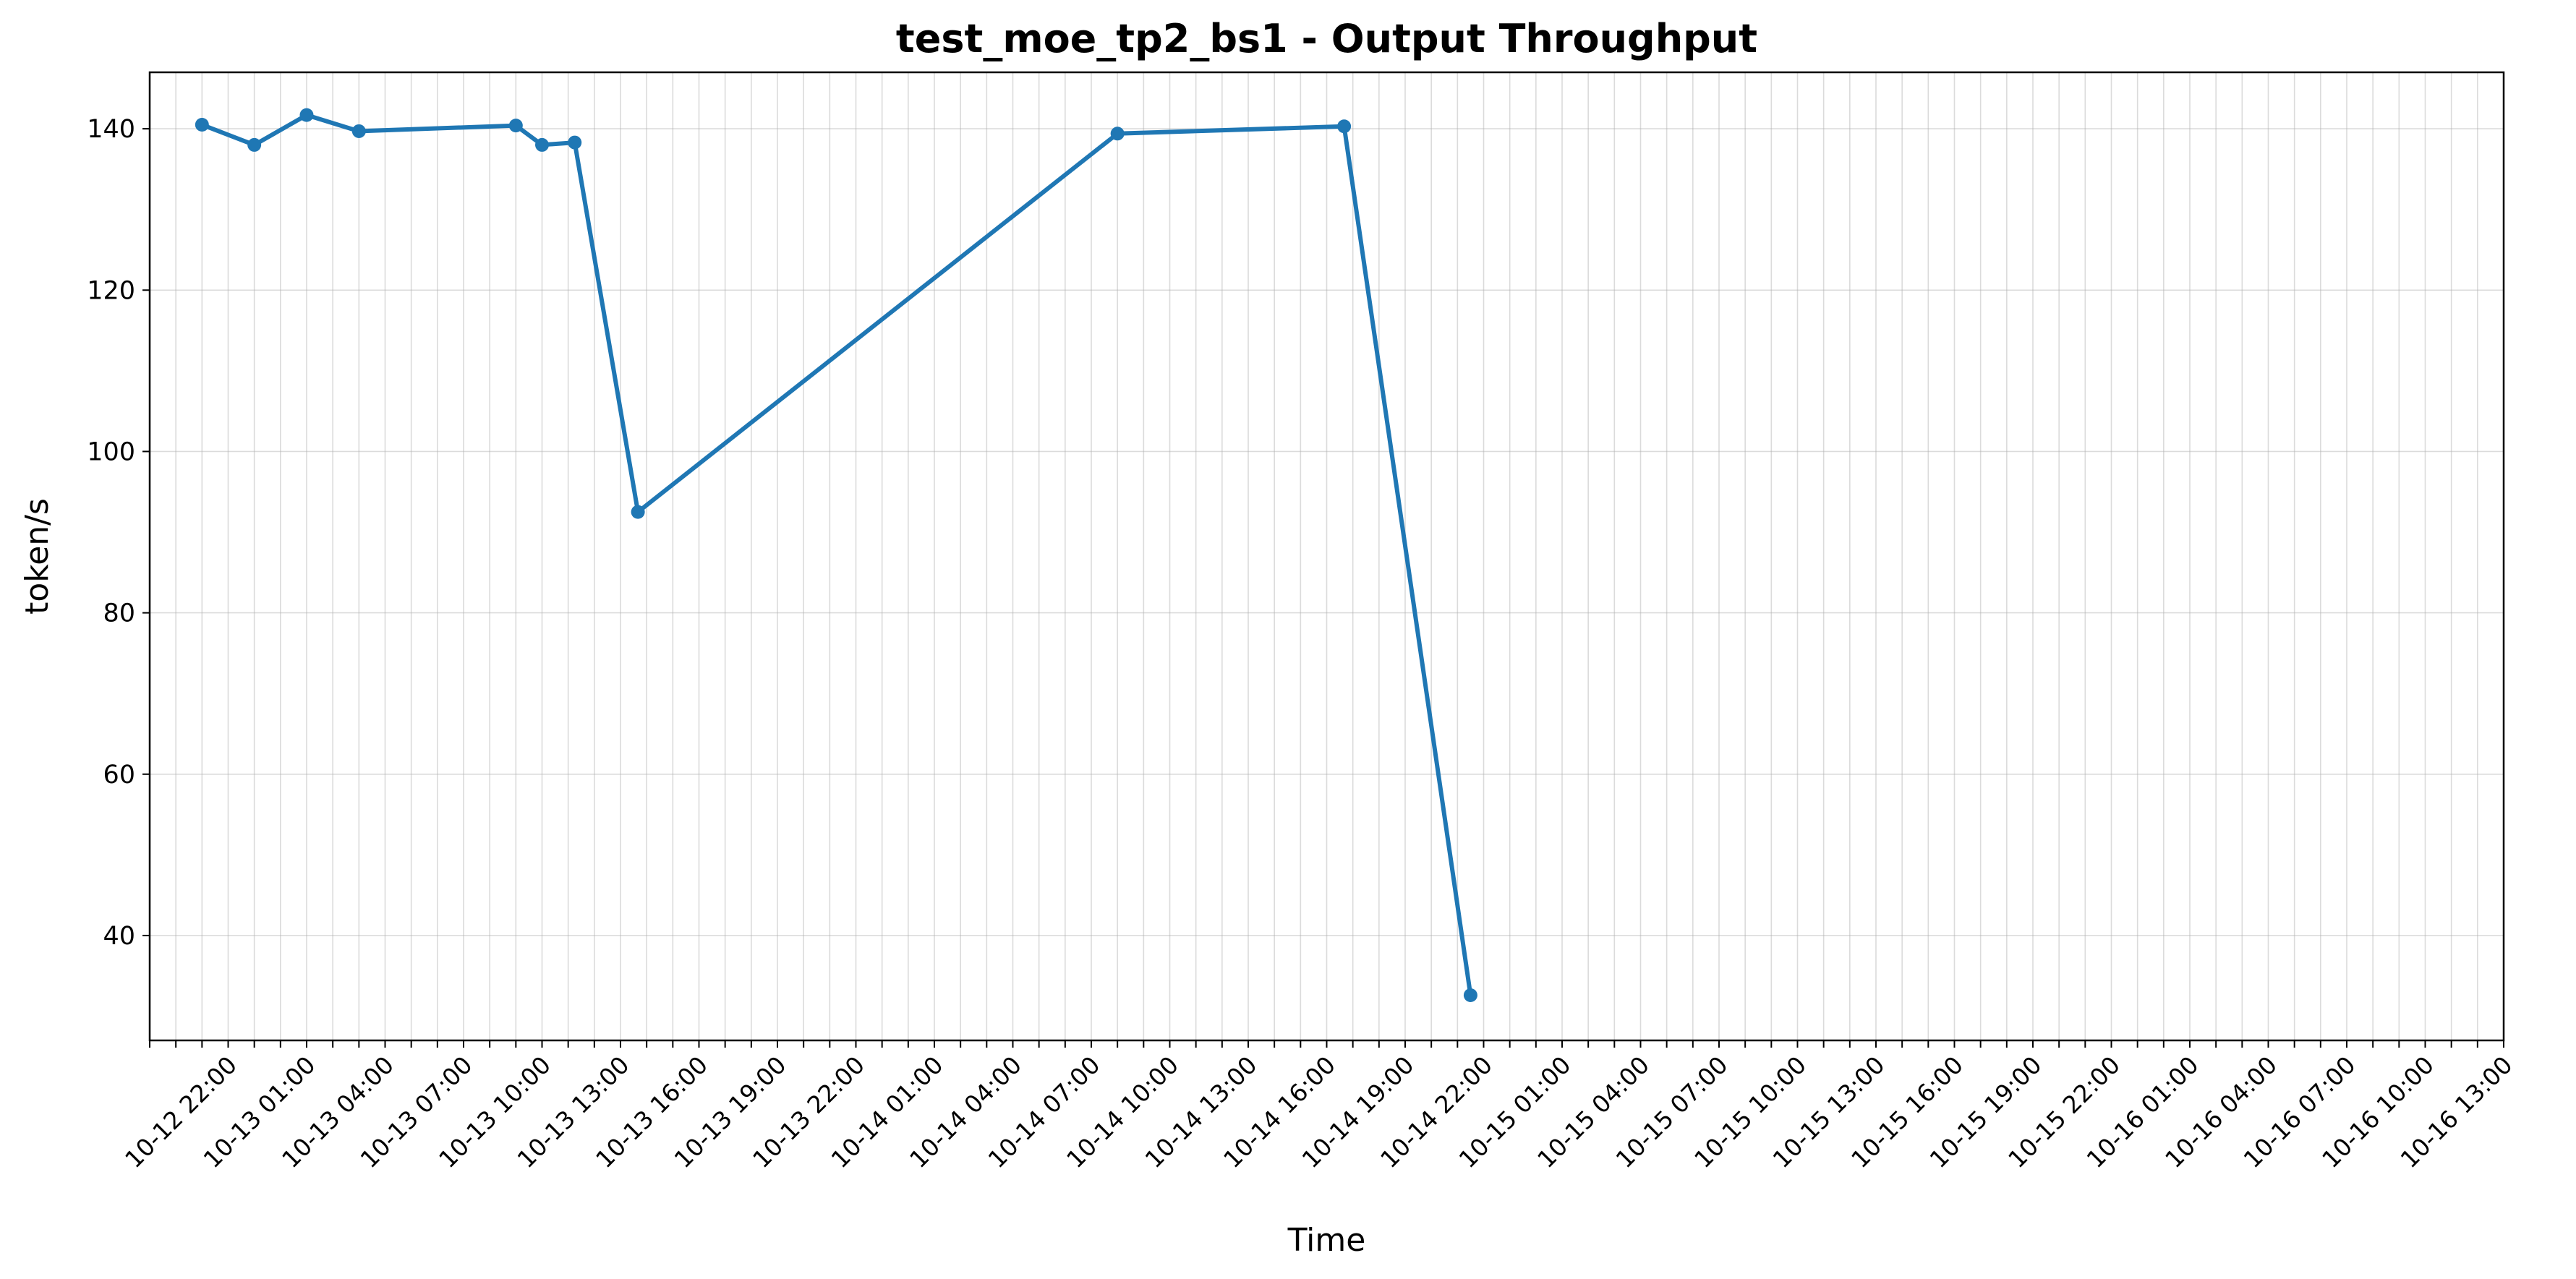 Image resolution: width=2576 pixels, height=1279 pixels. I want to click on x-axis-label: Time, so click(1327, 1240).